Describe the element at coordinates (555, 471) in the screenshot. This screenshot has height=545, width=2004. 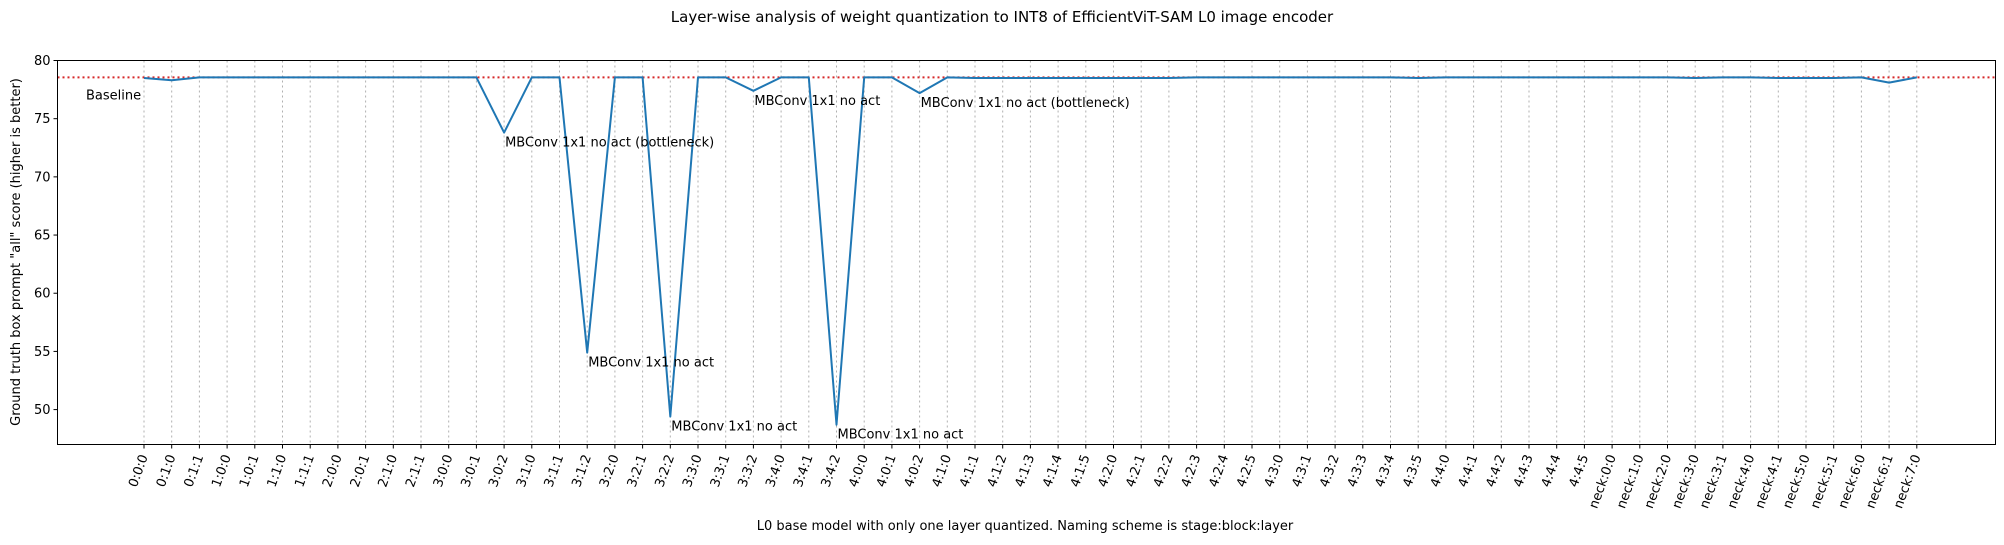
I see `x-tick-label: 3:1:1` at that location.